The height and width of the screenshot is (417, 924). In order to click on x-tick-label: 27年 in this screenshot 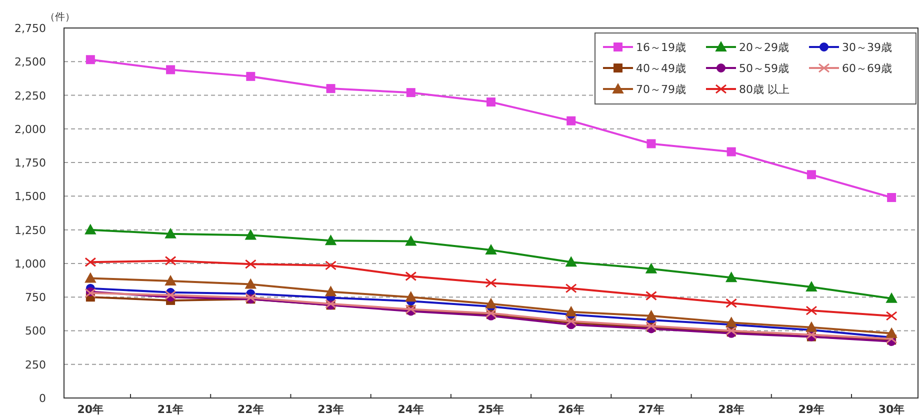, I will do `click(651, 409)`.